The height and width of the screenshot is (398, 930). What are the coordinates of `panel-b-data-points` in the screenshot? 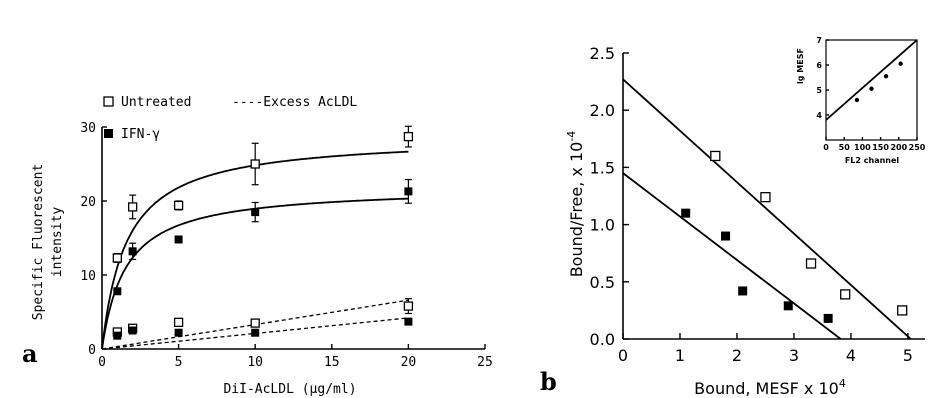 It's located at (794, 236).